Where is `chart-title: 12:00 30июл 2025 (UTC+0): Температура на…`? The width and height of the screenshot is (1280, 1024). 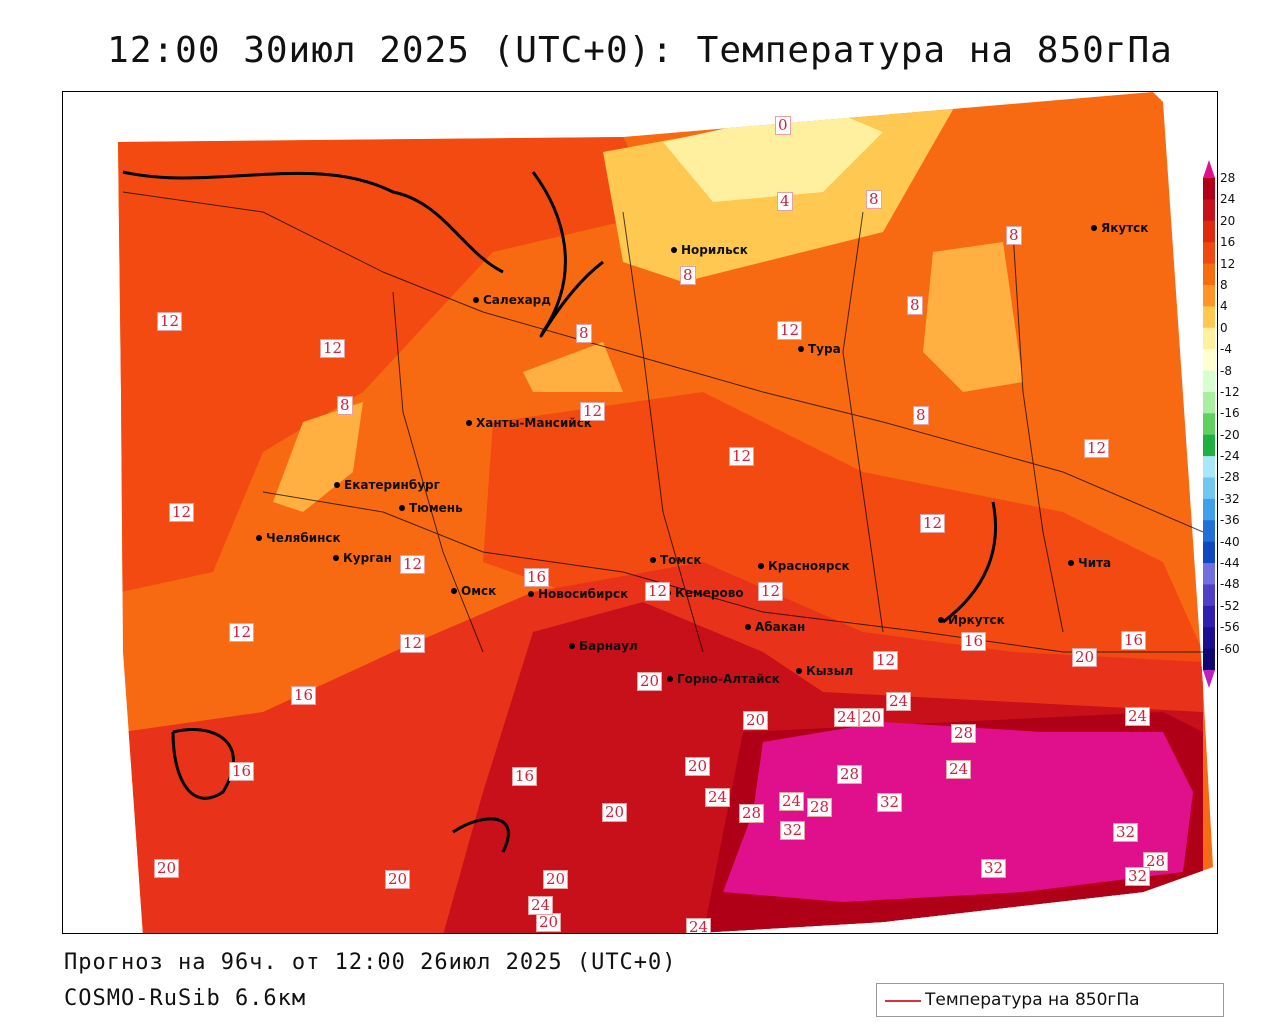 chart-title: 12:00 30июл 2025 (UTC+0): Температура на… is located at coordinates (640, 50).